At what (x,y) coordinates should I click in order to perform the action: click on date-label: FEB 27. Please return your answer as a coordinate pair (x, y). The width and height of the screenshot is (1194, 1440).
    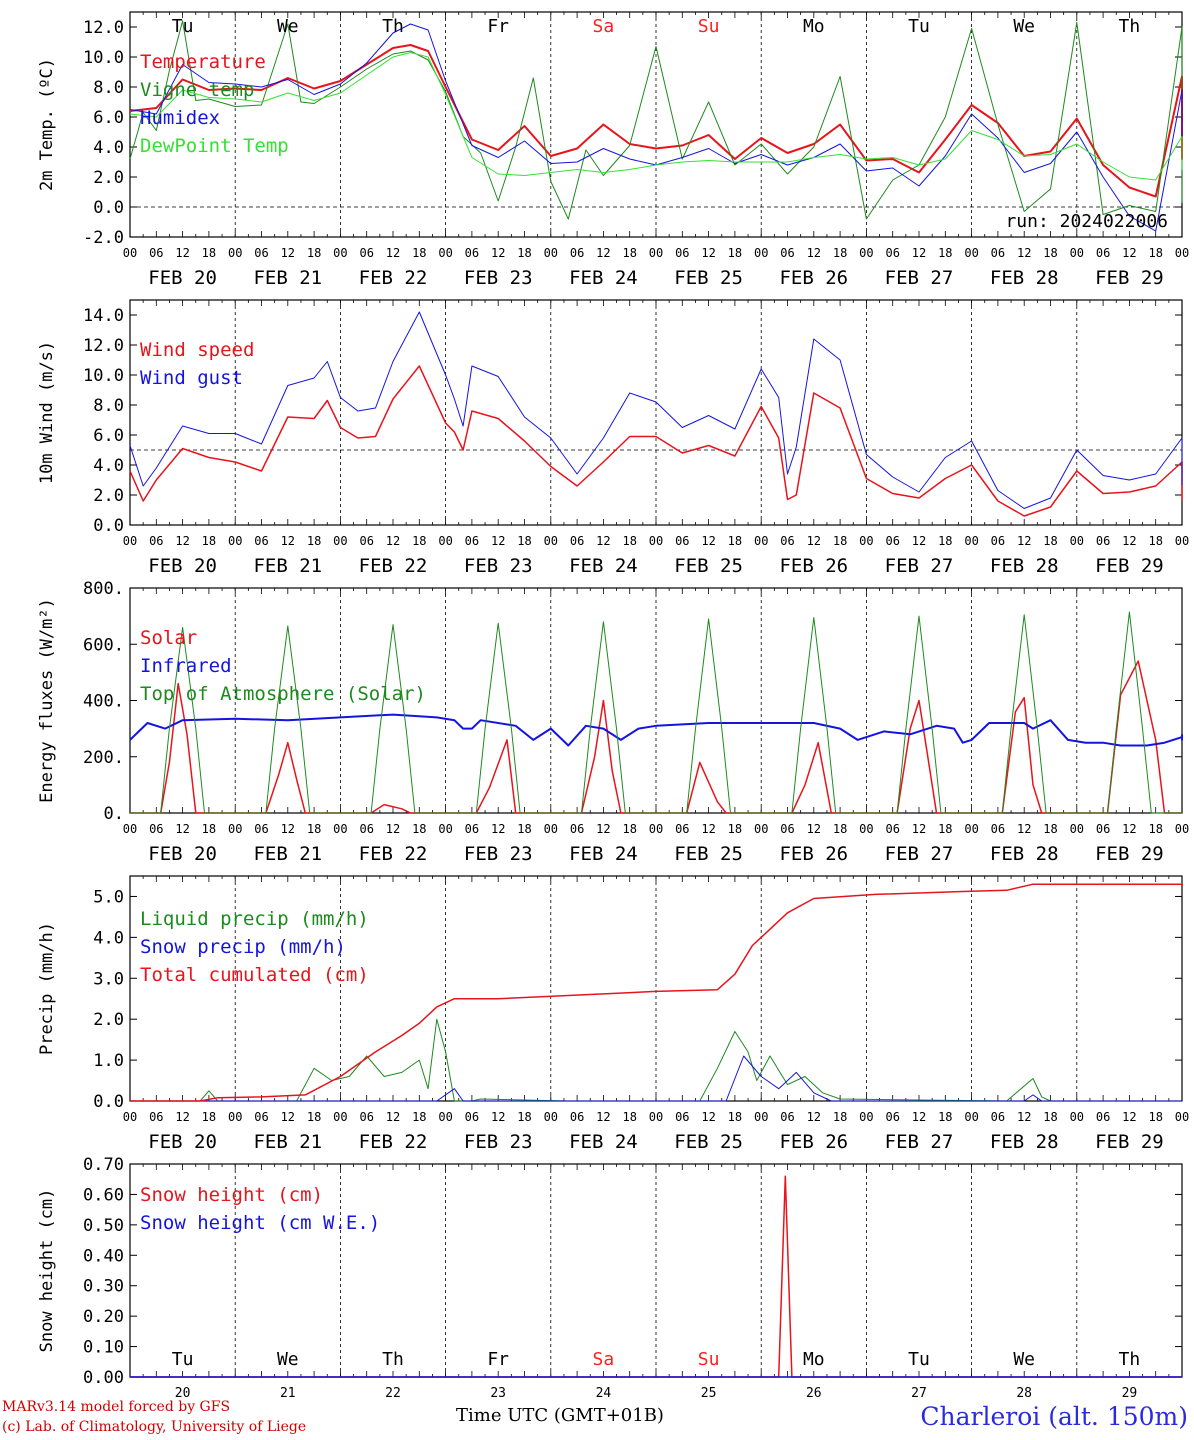
    Looking at the image, I should click on (919, 566).